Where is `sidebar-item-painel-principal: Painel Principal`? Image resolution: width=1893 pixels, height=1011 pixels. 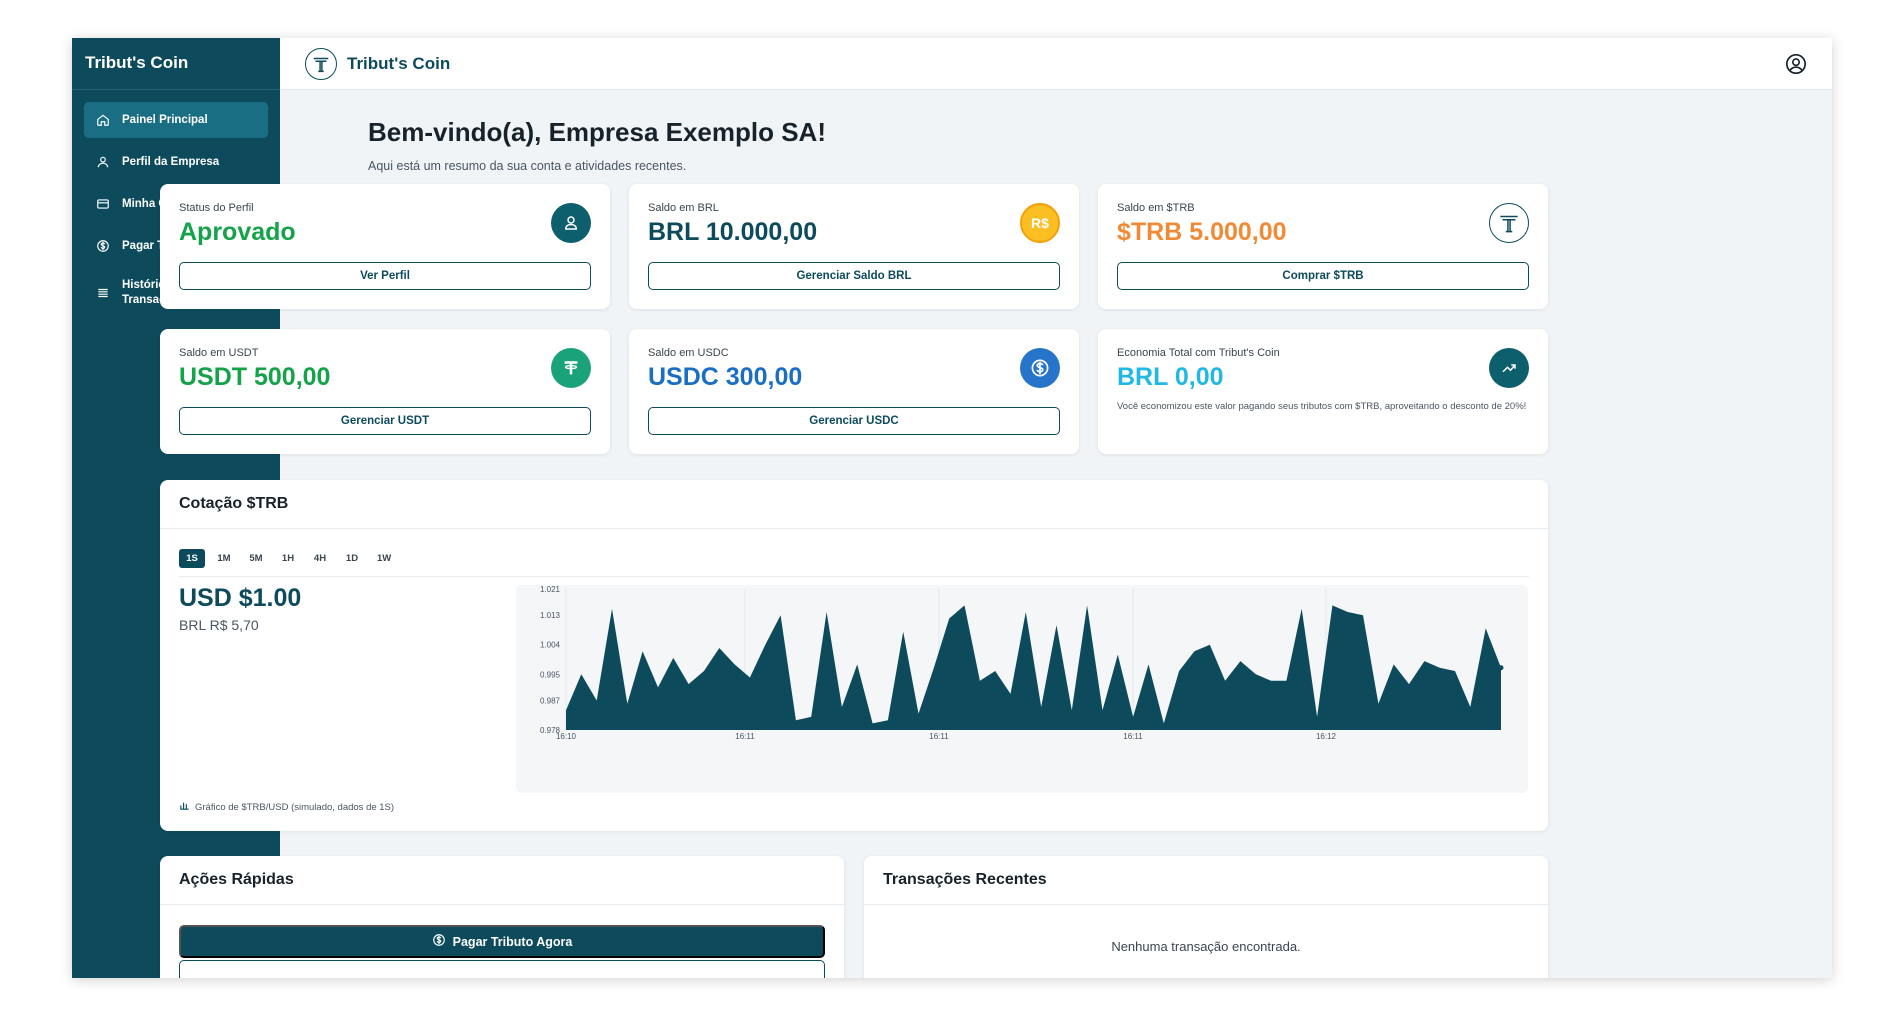 sidebar-item-painel-principal: Painel Principal is located at coordinates (176, 120).